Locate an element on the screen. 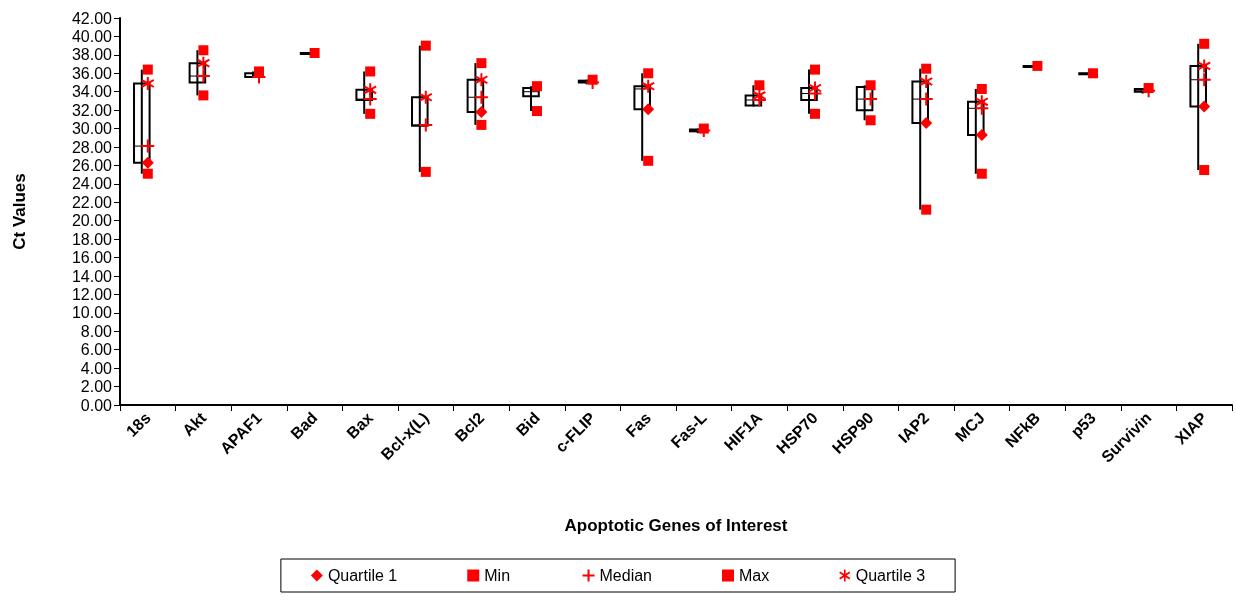 This screenshot has height=600, width=1236. legend-label: Min is located at coordinates (497, 575).